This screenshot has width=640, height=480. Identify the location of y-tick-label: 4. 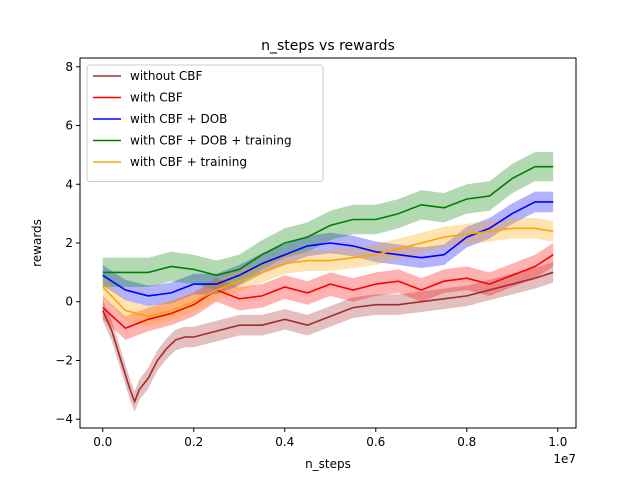
(69, 184).